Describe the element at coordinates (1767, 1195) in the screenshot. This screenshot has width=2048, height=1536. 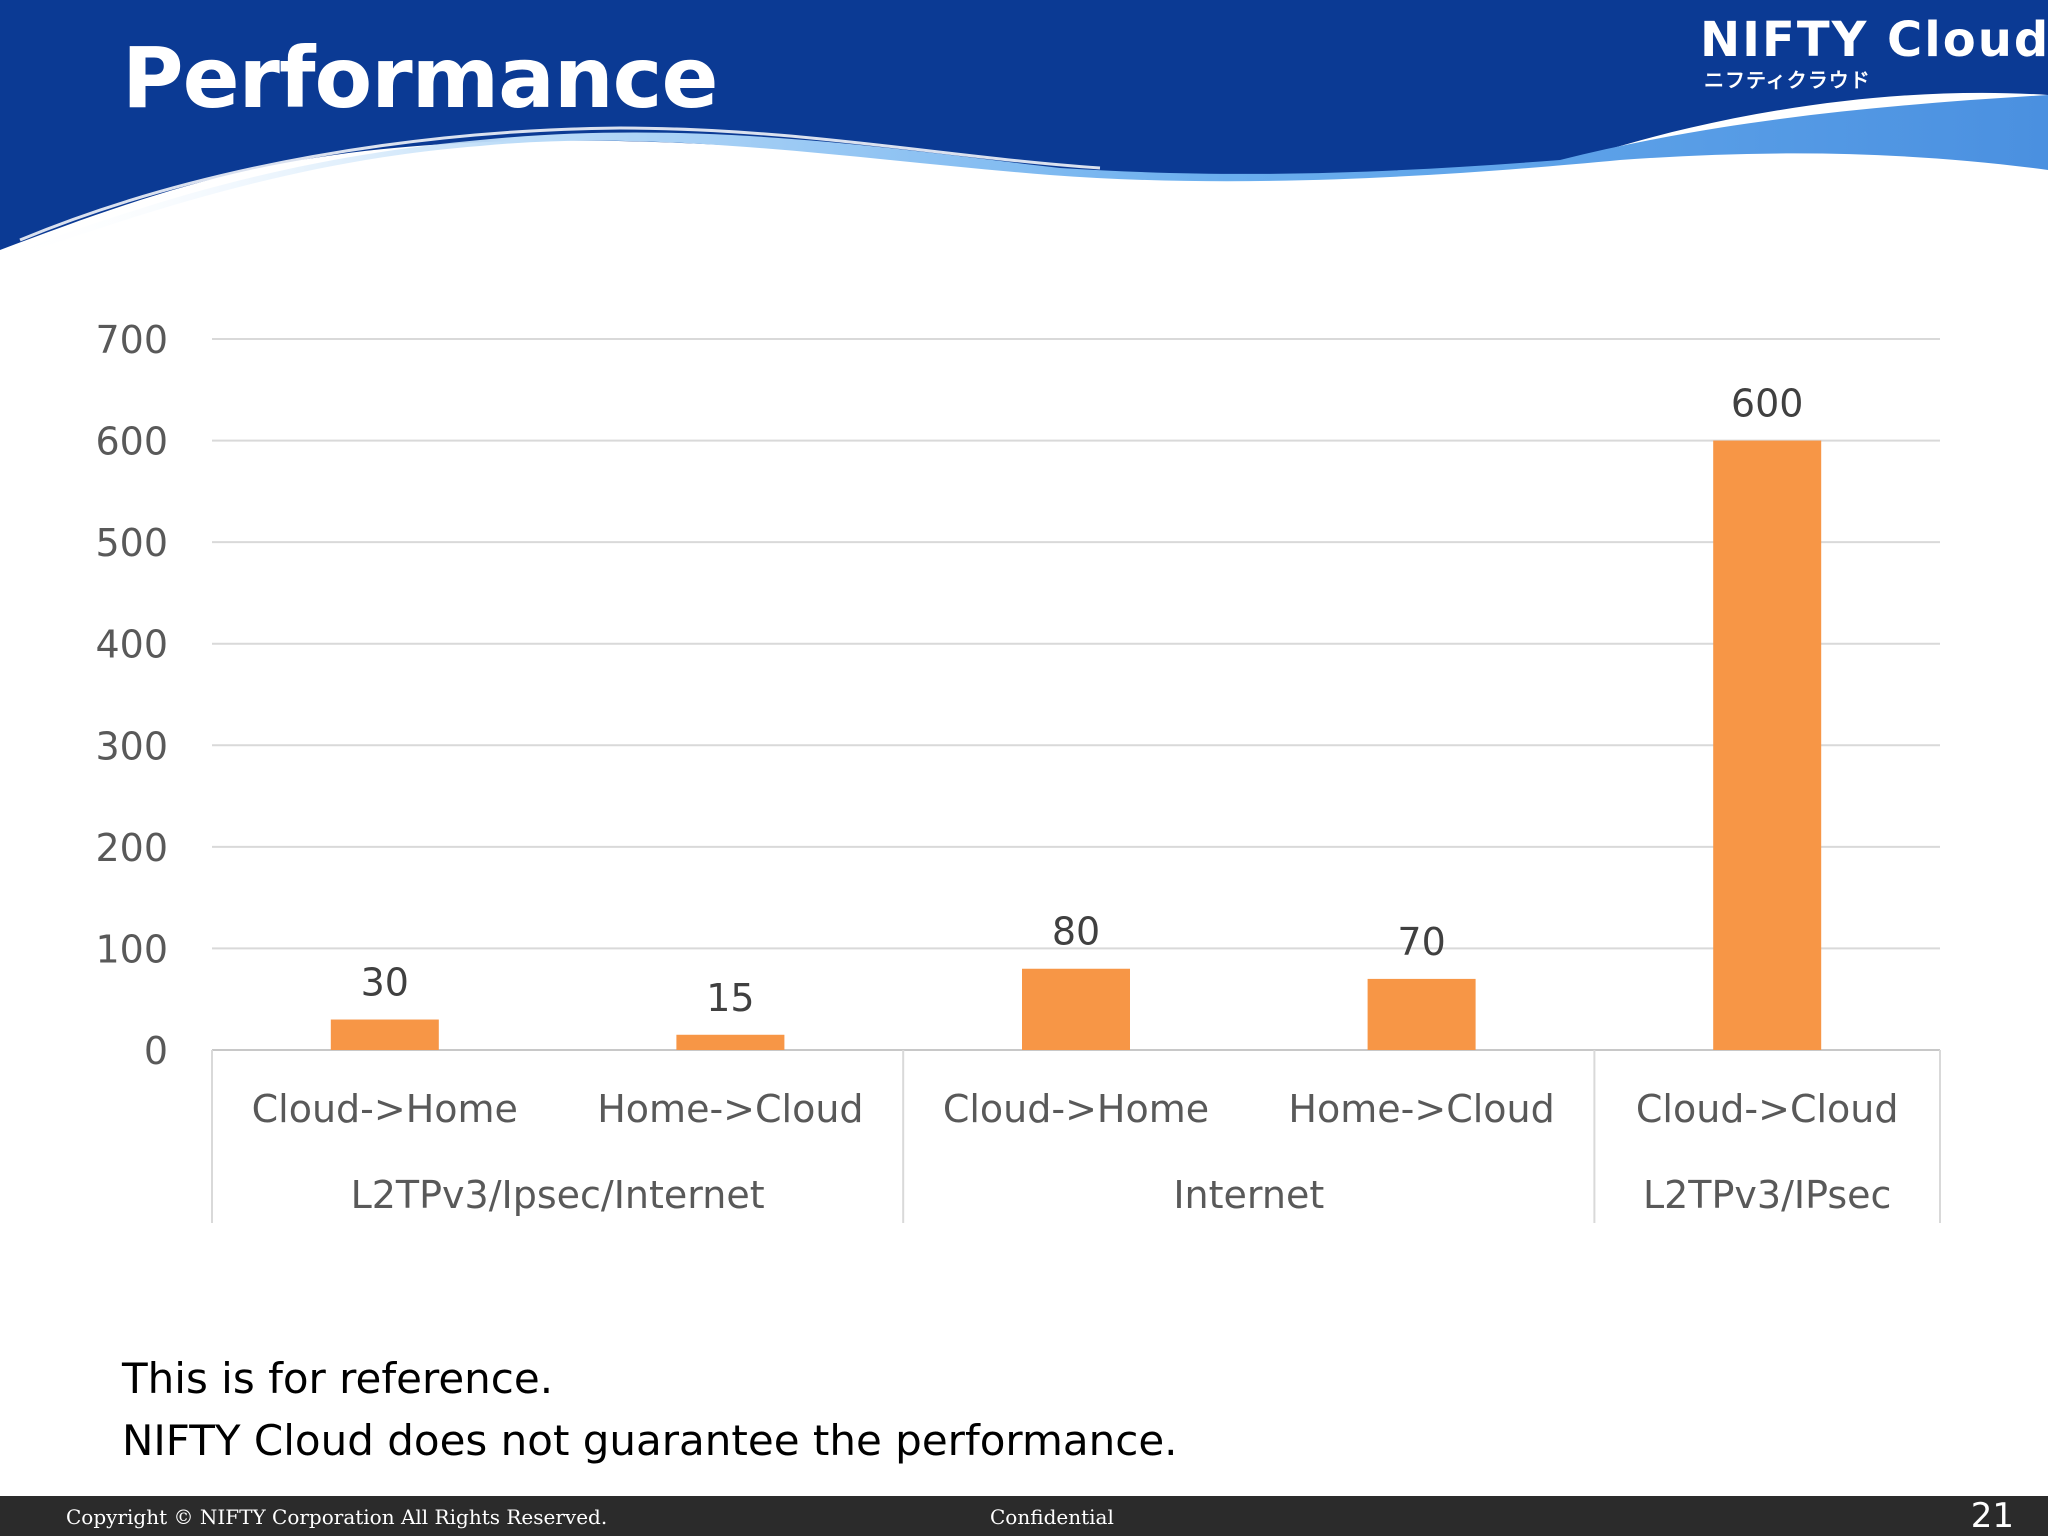
I see `x-group-label-3: L2TPv3/IPsec` at that location.